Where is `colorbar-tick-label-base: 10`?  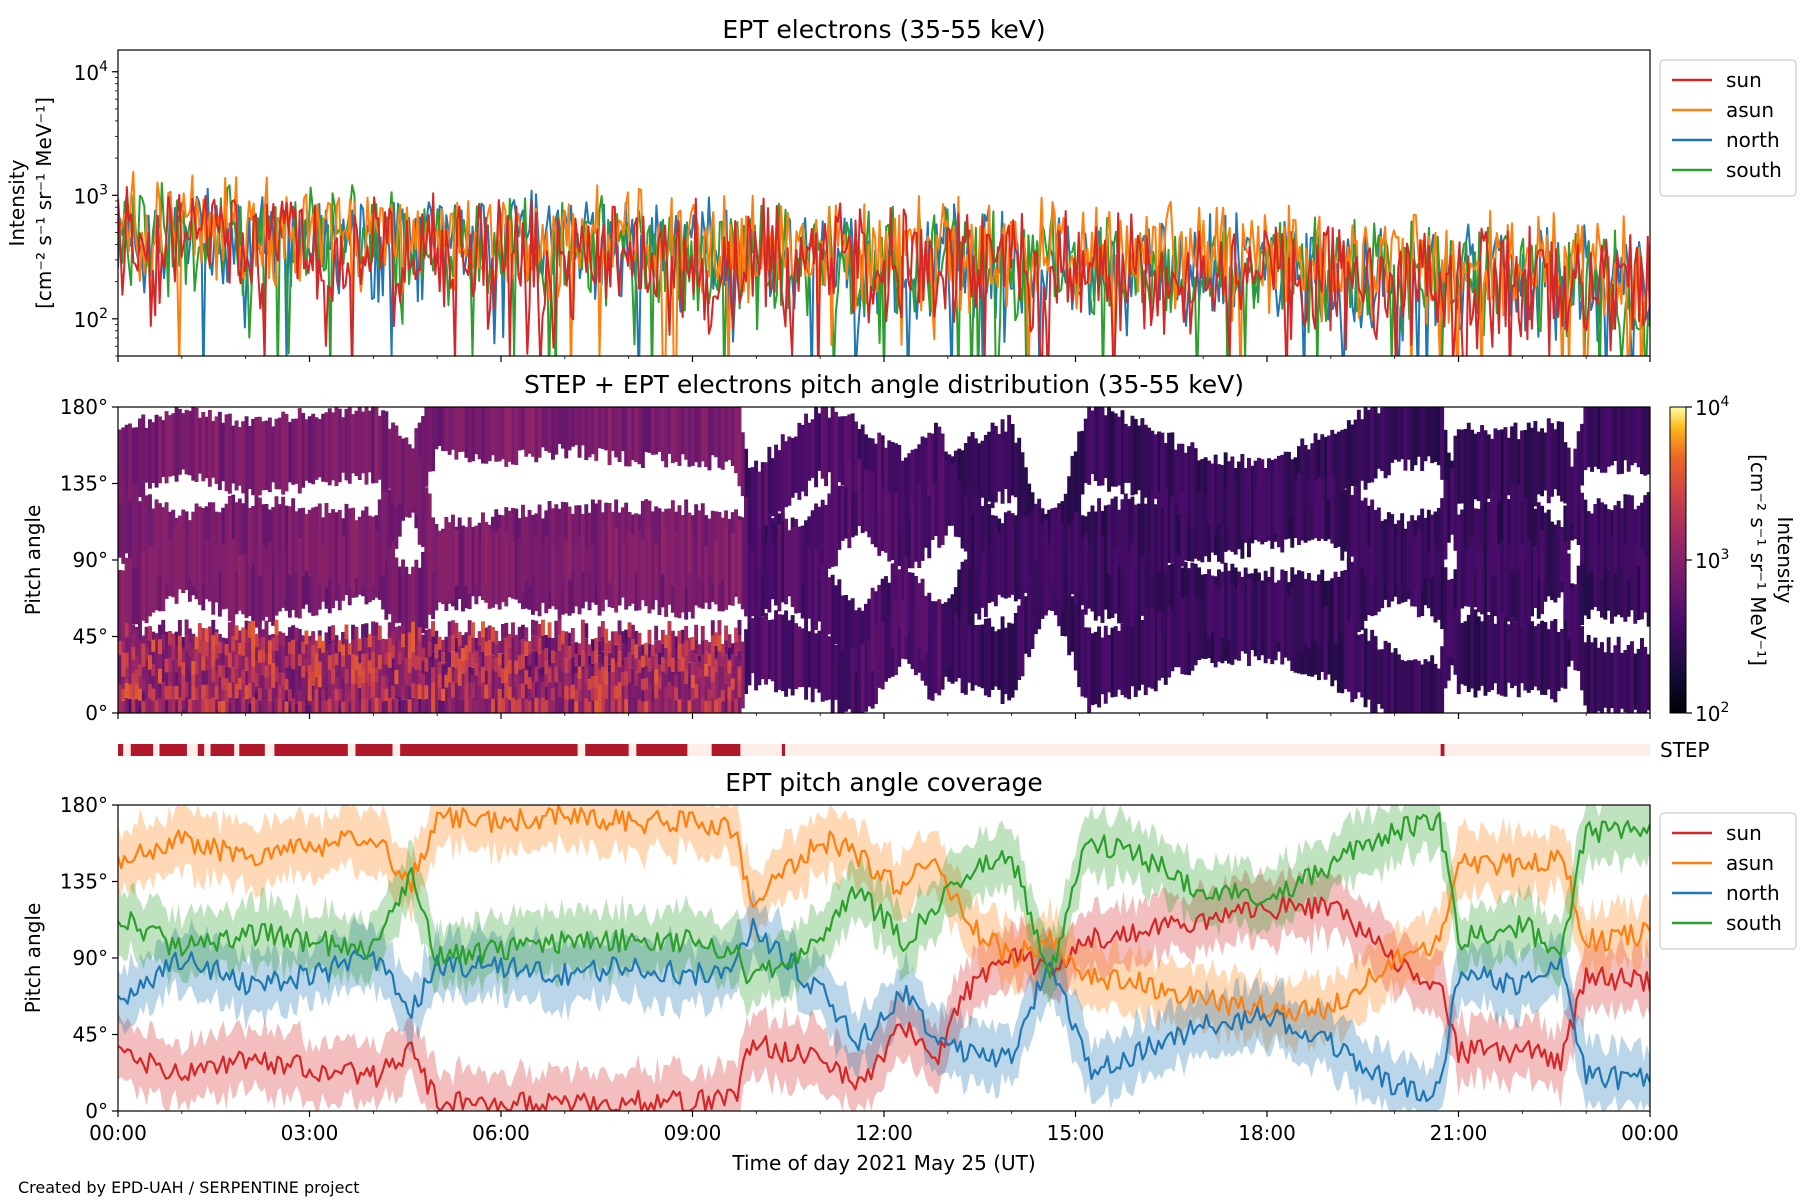
colorbar-tick-label-base: 10 is located at coordinates (1707, 714).